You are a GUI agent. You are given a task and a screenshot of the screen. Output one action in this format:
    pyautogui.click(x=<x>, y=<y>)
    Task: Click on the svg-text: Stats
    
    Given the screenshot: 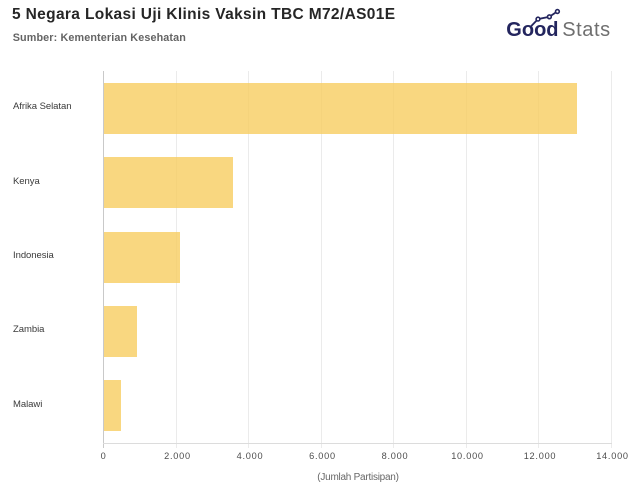 What is the action you would take?
    pyautogui.click(x=586, y=30)
    